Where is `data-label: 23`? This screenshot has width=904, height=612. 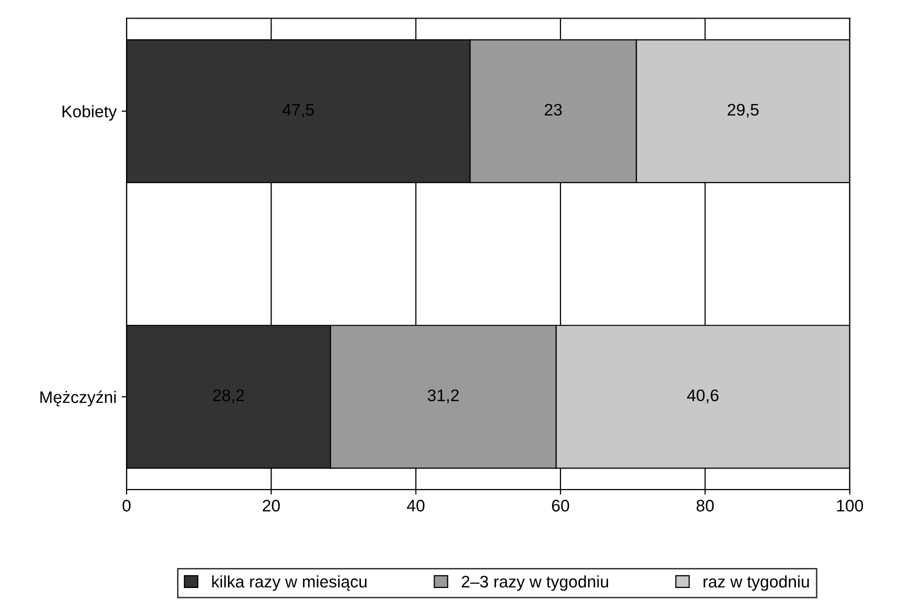
data-label: 23 is located at coordinates (553, 110).